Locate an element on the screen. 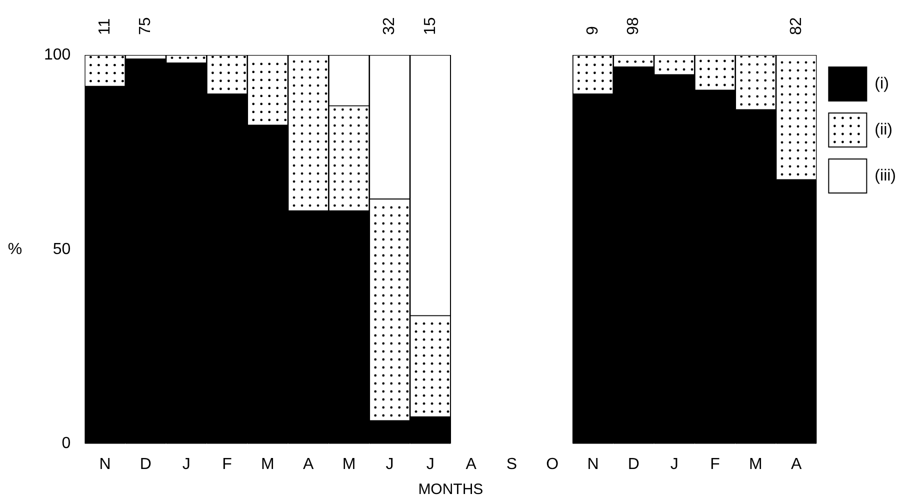  y-axis-title: % is located at coordinates (15, 249).